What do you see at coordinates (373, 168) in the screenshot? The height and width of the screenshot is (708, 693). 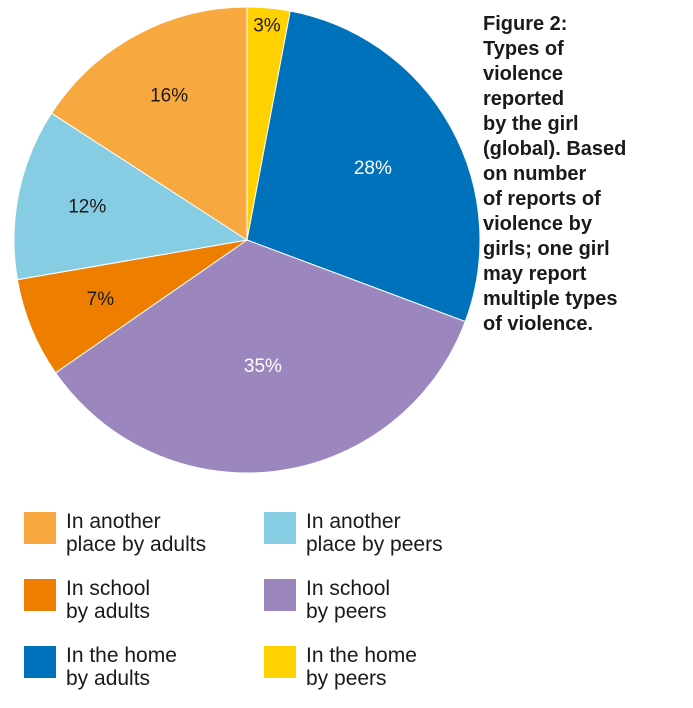 I see `slice-value-label: 28%` at bounding box center [373, 168].